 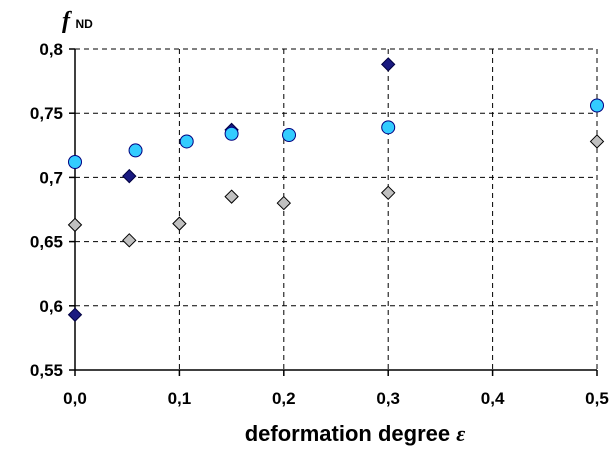 I want to click on x-axis-title-symbol: ε, so click(x=460, y=433).